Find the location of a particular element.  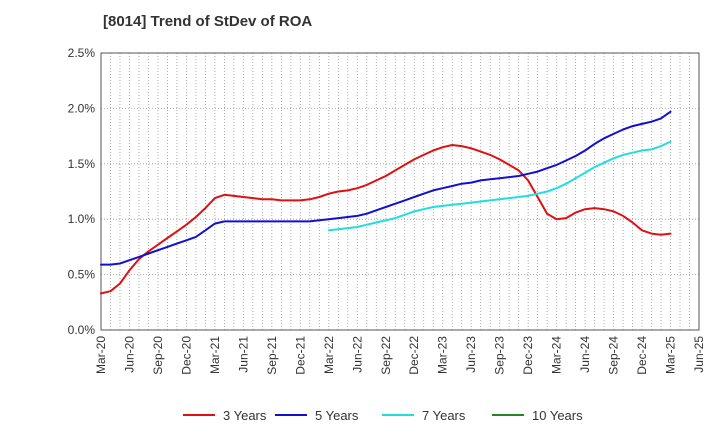

legend-label-3-years: 3 Years is located at coordinates (245, 415).